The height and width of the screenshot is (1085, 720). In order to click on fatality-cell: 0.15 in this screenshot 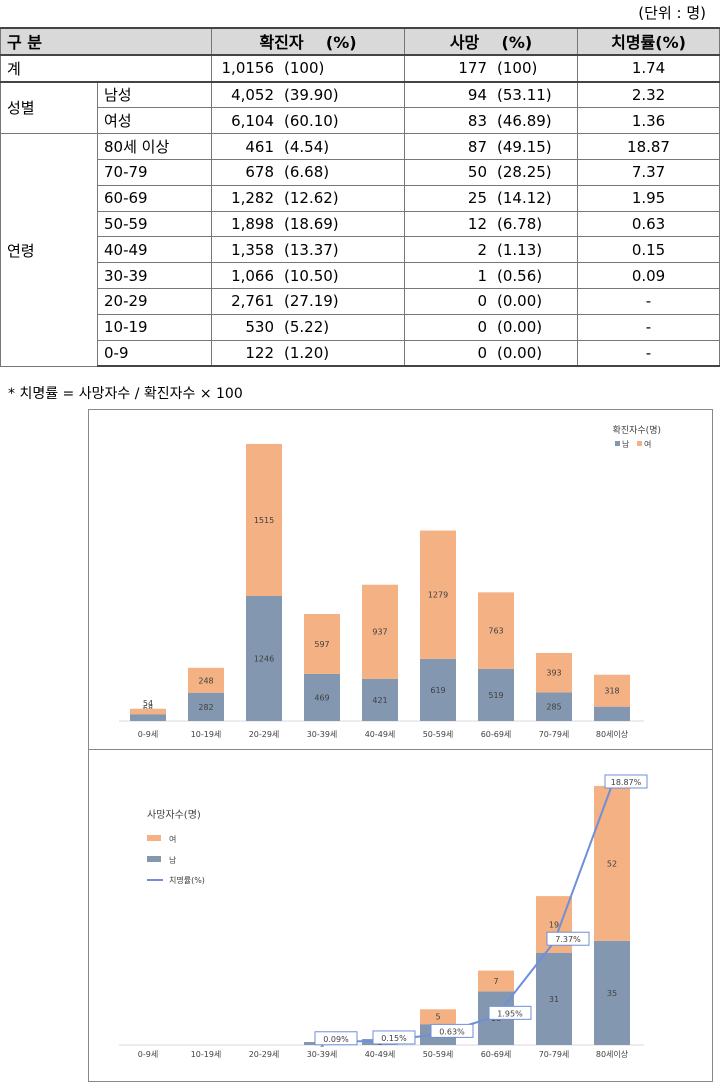, I will do `click(648, 250)`.